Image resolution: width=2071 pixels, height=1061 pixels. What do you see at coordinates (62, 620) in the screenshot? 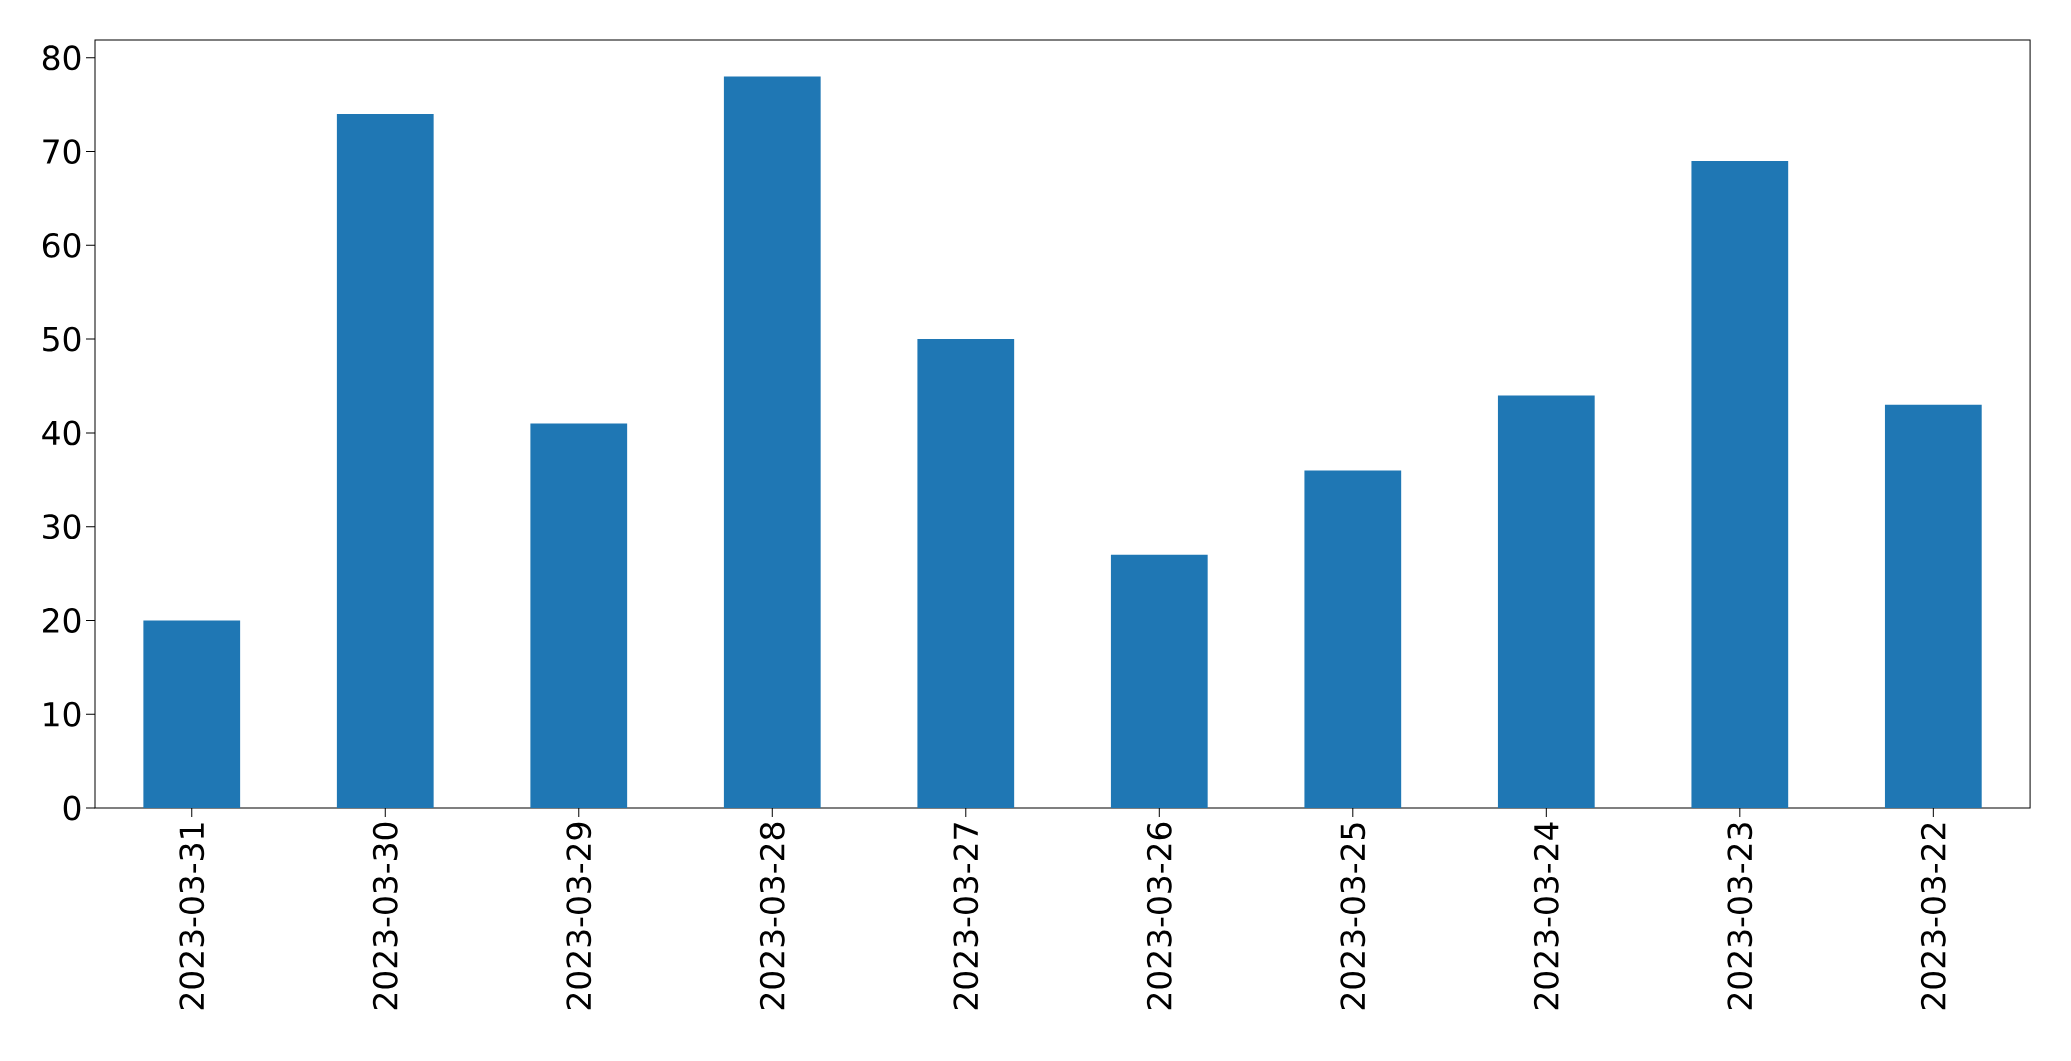
I see `y-tick-label: 20` at bounding box center [62, 620].